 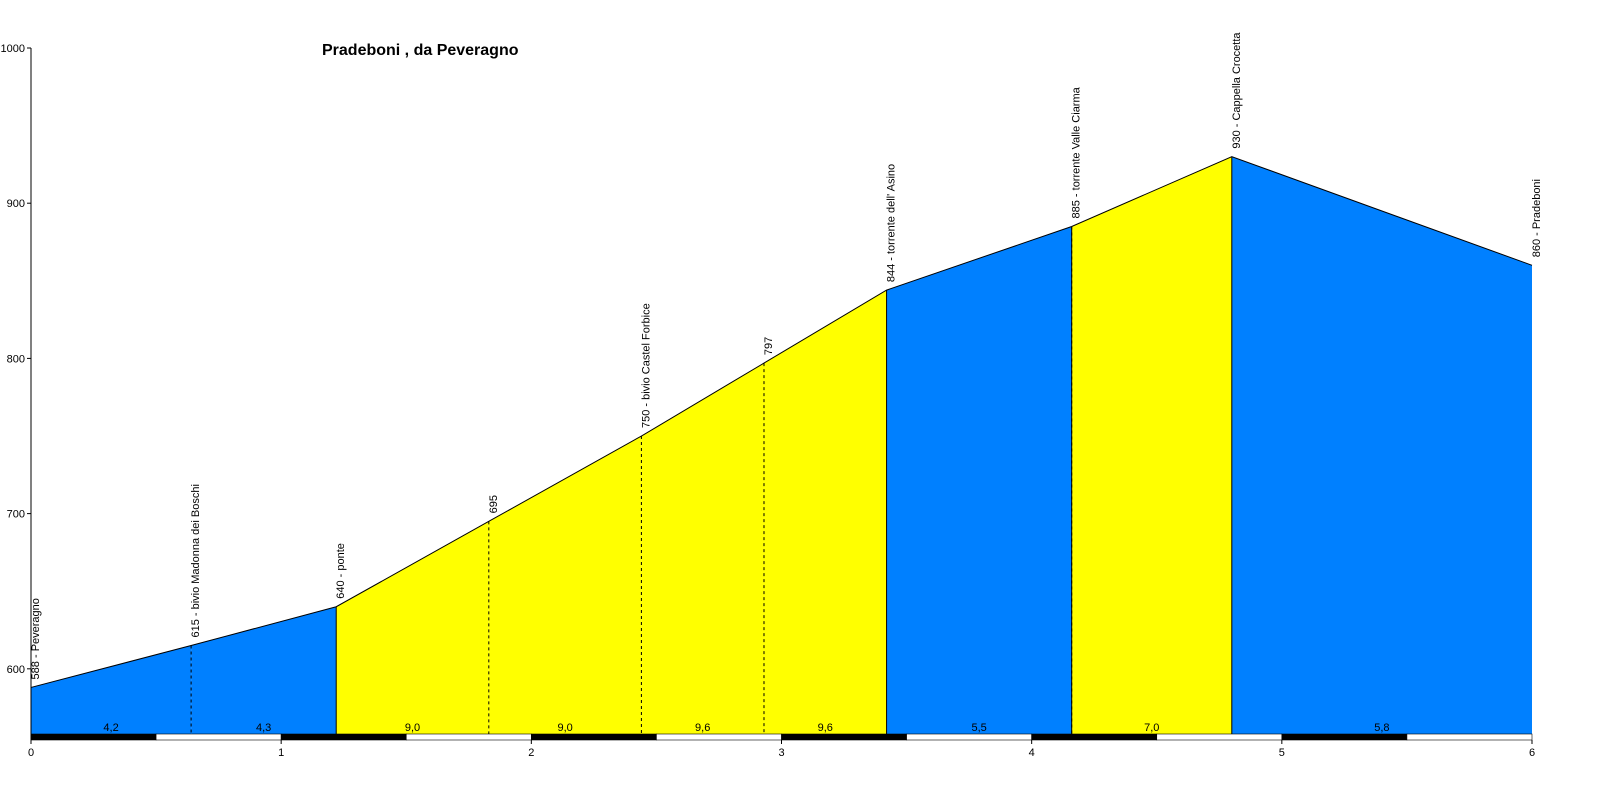 What do you see at coordinates (1532, 753) in the screenshot?
I see `x-tick-label: 6` at bounding box center [1532, 753].